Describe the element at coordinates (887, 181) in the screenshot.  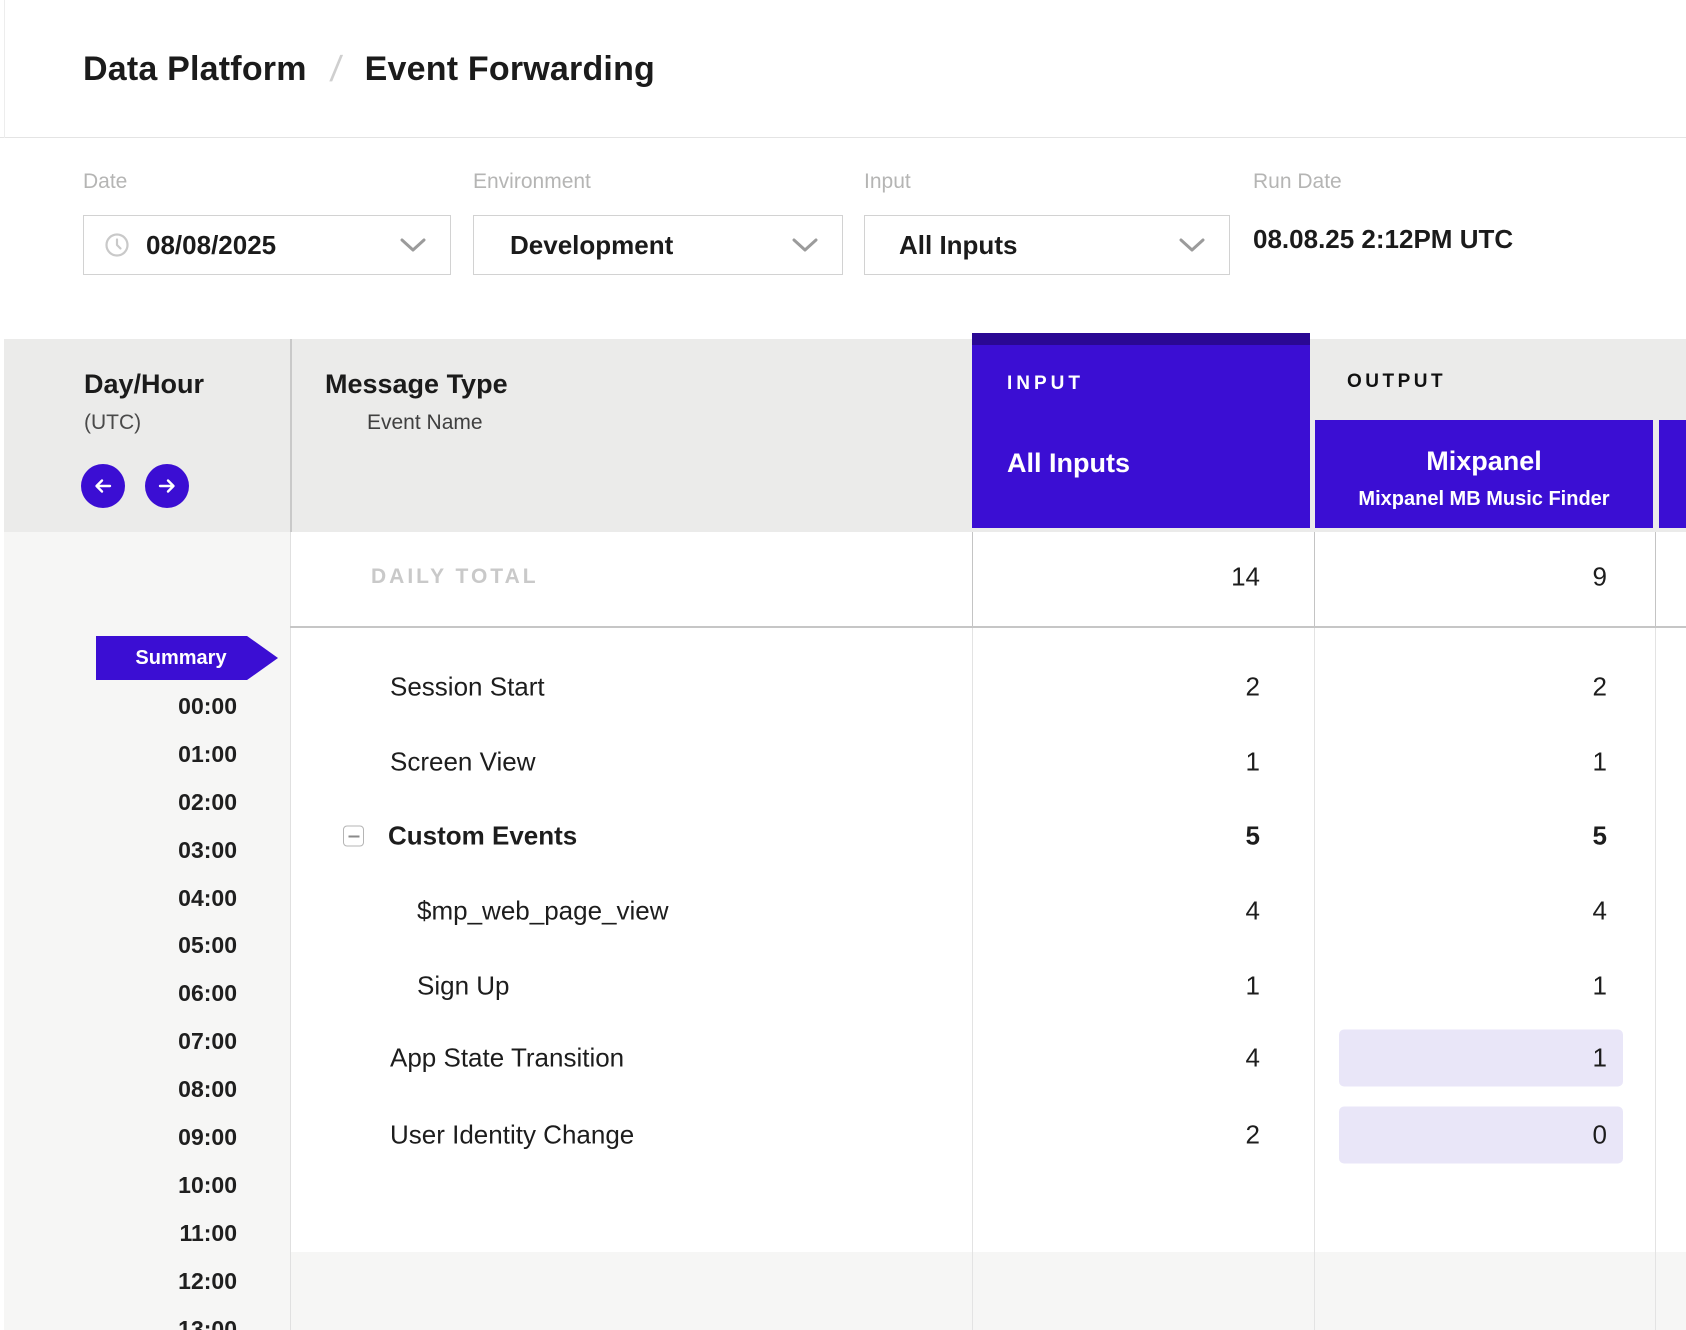
I see `input-filter-label: Input` at that location.